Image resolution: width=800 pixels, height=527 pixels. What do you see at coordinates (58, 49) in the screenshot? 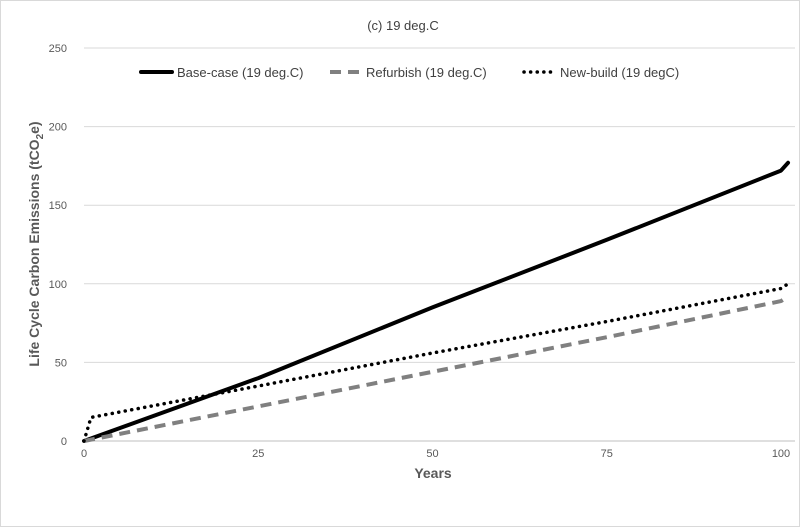
I see `y-tick-label: 250` at bounding box center [58, 49].